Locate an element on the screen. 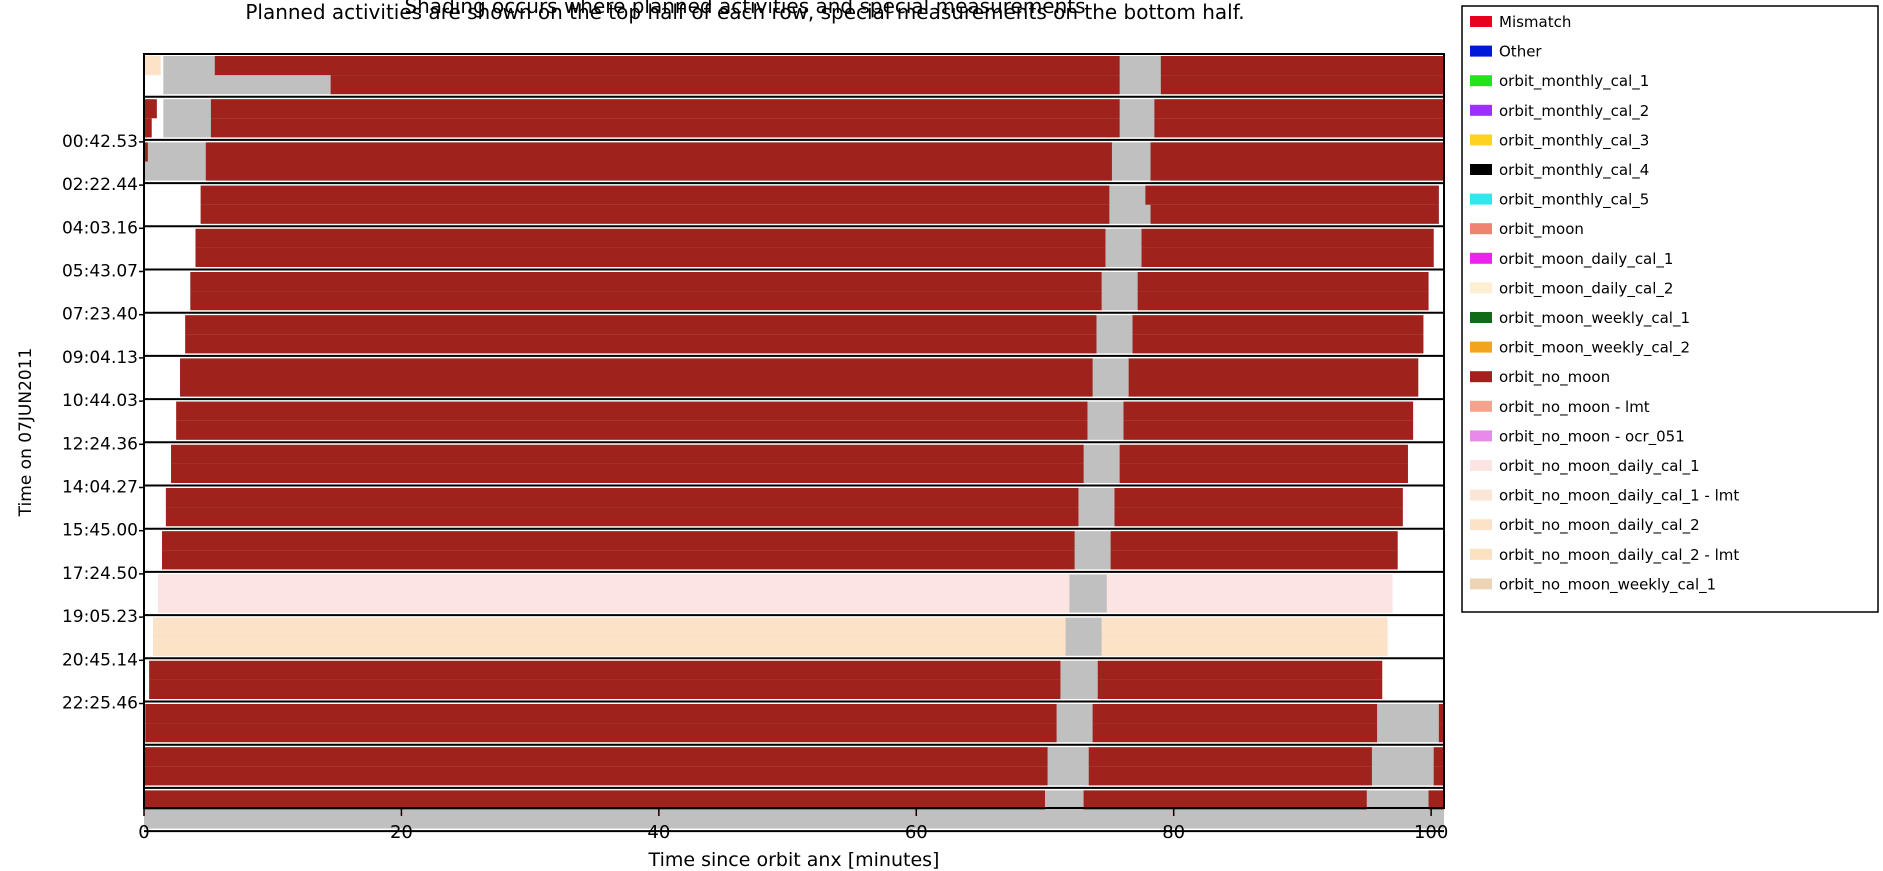  legend-label: orbit_moon is located at coordinates (1541, 229).